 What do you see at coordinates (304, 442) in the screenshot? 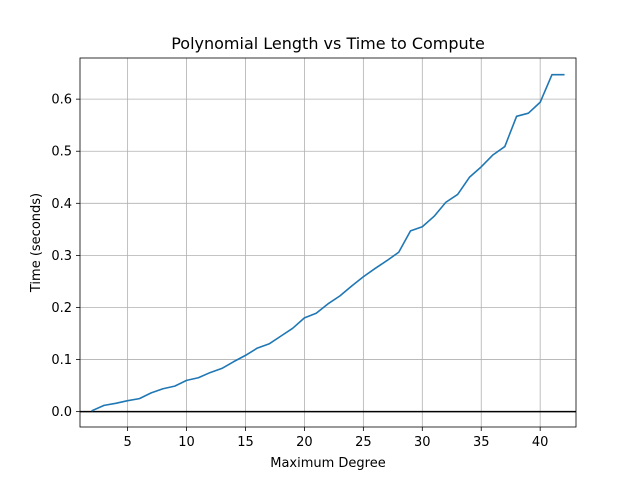
I see `x-tick-label: 20` at bounding box center [304, 442].